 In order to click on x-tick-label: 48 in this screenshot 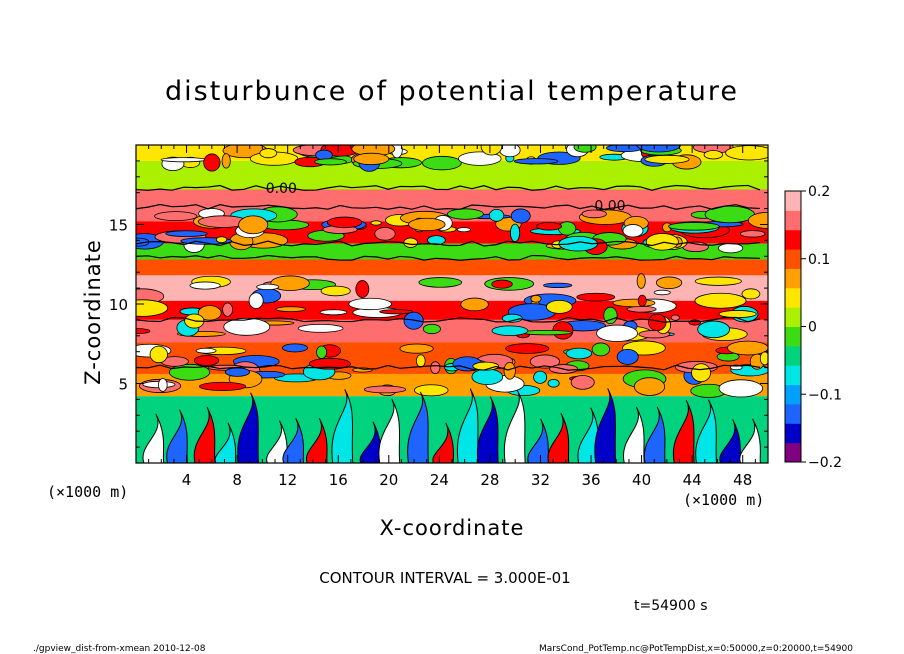, I will do `click(742, 480)`.